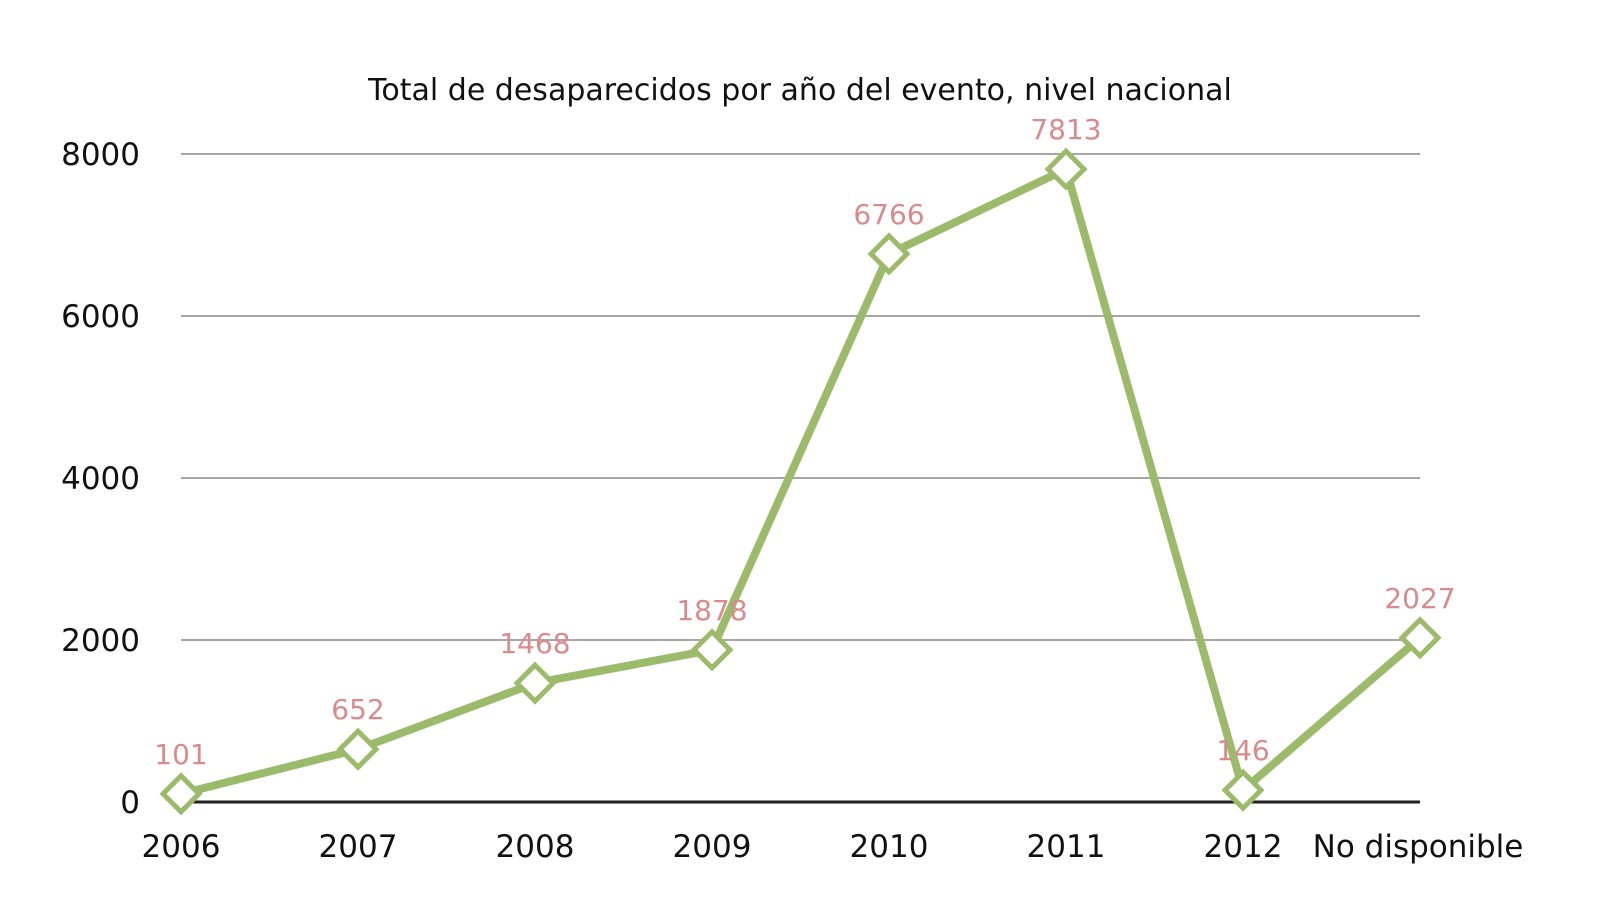 This screenshot has height=900, width=1600. Describe the element at coordinates (1419, 598) in the screenshot. I see `data-label: 2027` at that location.